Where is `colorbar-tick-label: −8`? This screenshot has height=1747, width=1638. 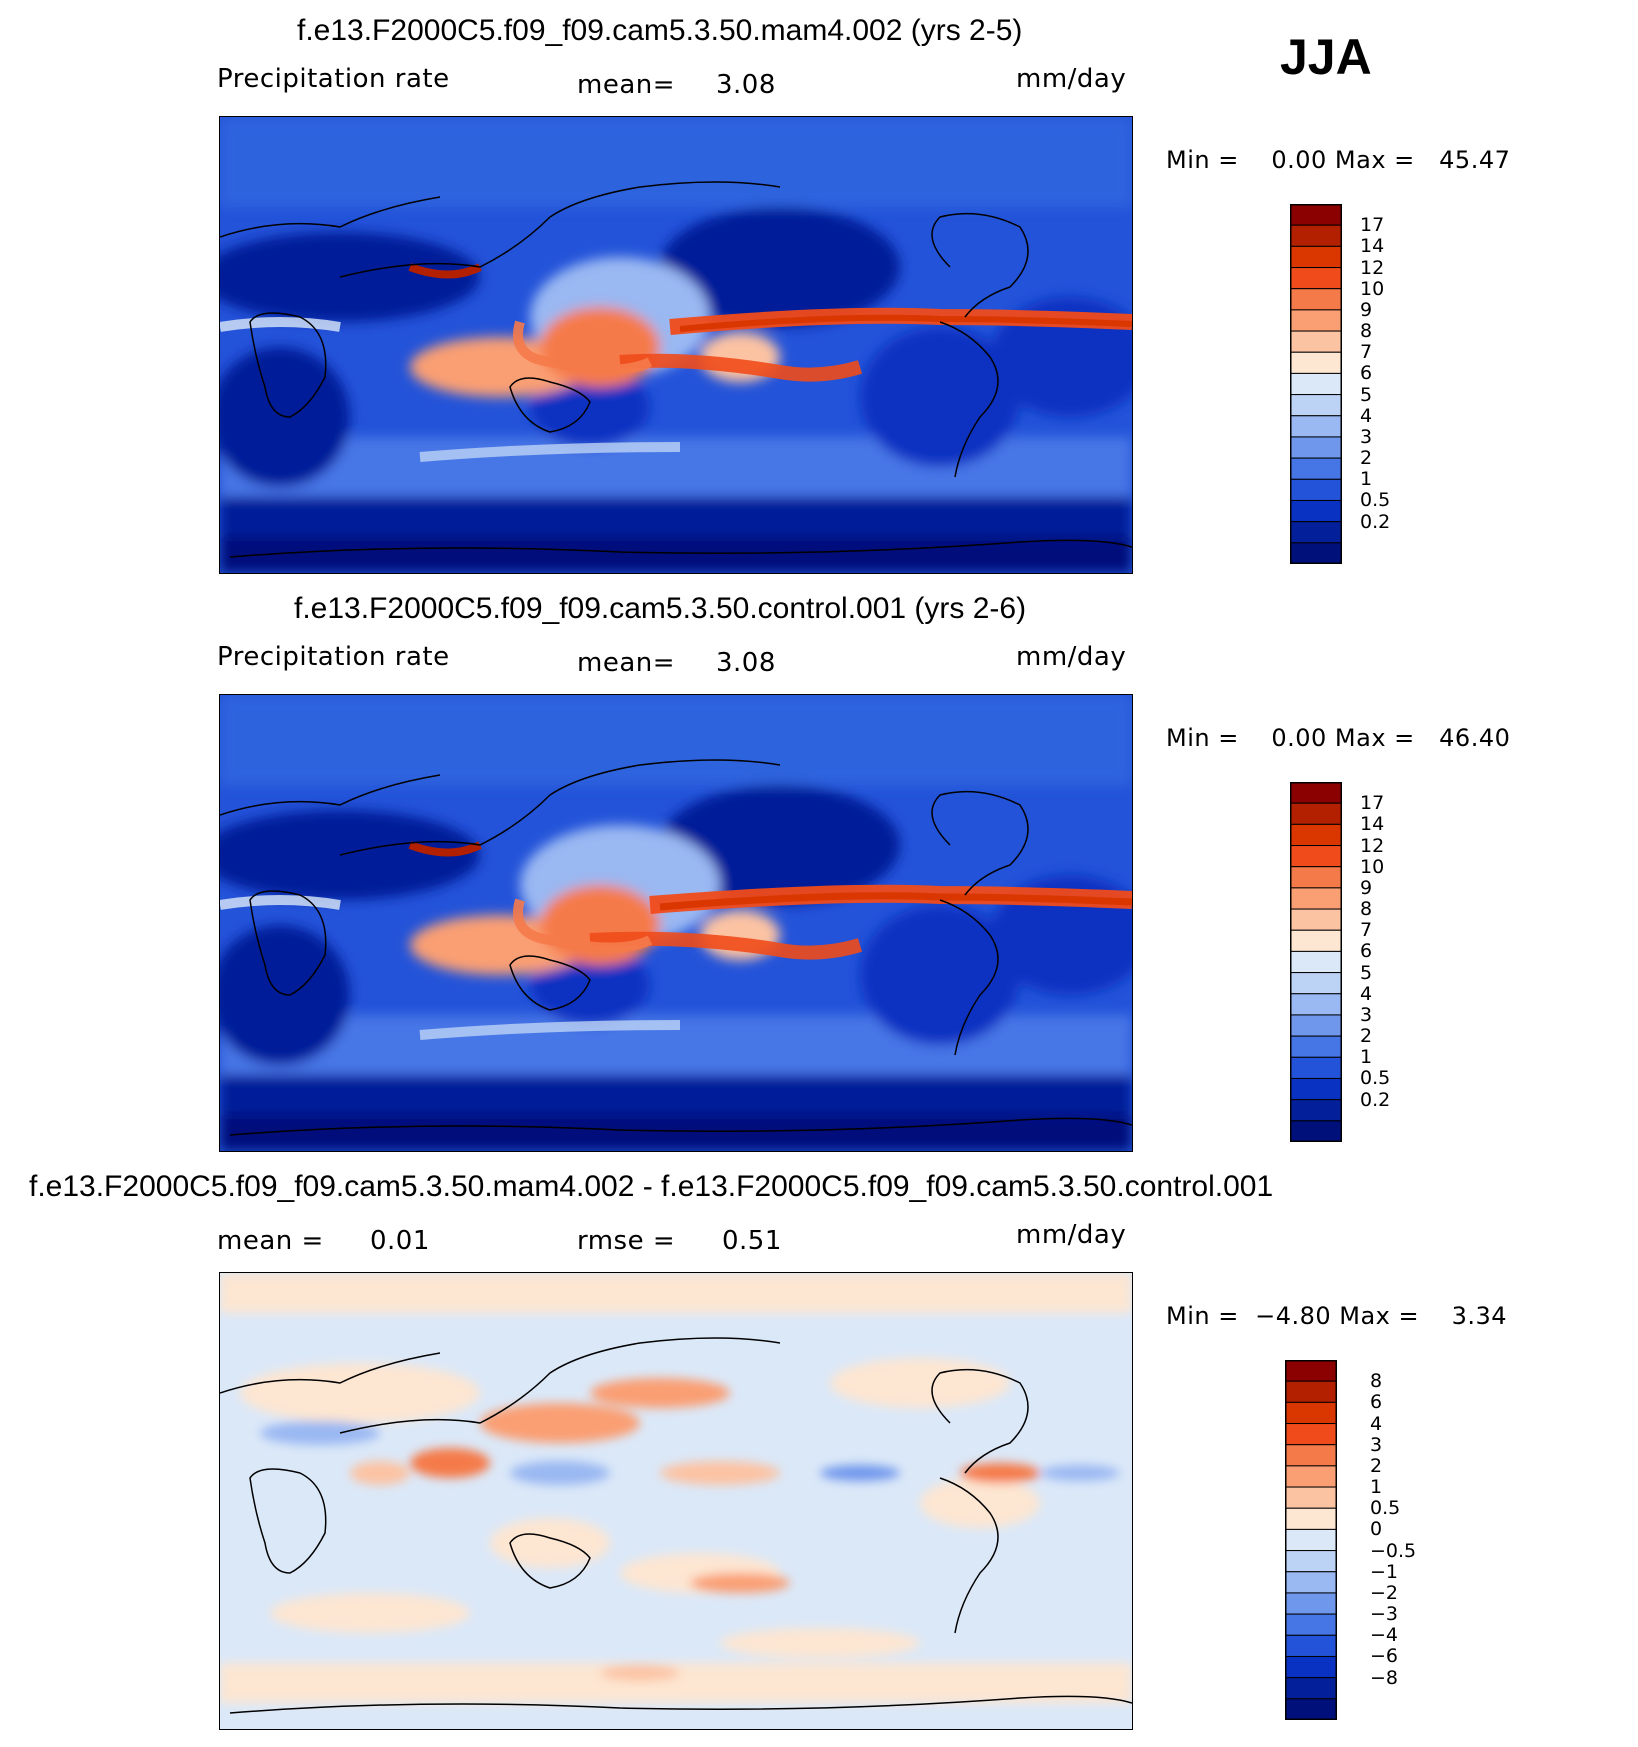
colorbar-tick-label: −8 is located at coordinates (1384, 1677).